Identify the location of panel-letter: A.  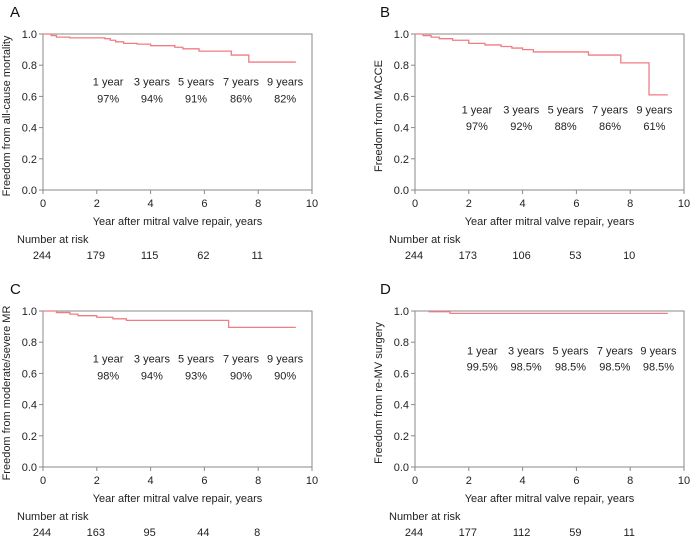
(15, 12).